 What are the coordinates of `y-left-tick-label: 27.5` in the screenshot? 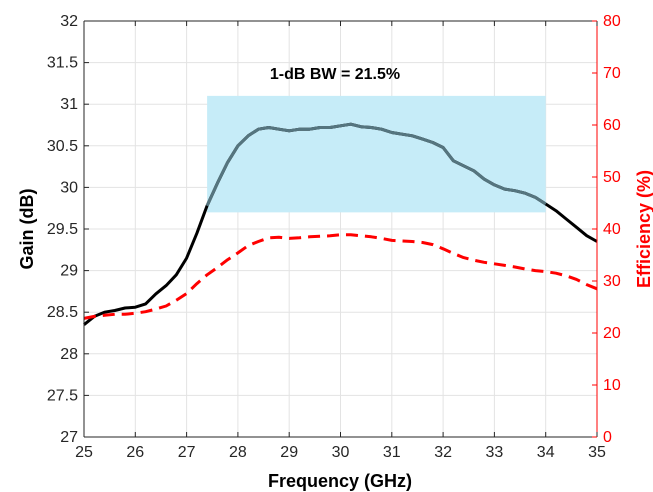 It's located at (62, 395).